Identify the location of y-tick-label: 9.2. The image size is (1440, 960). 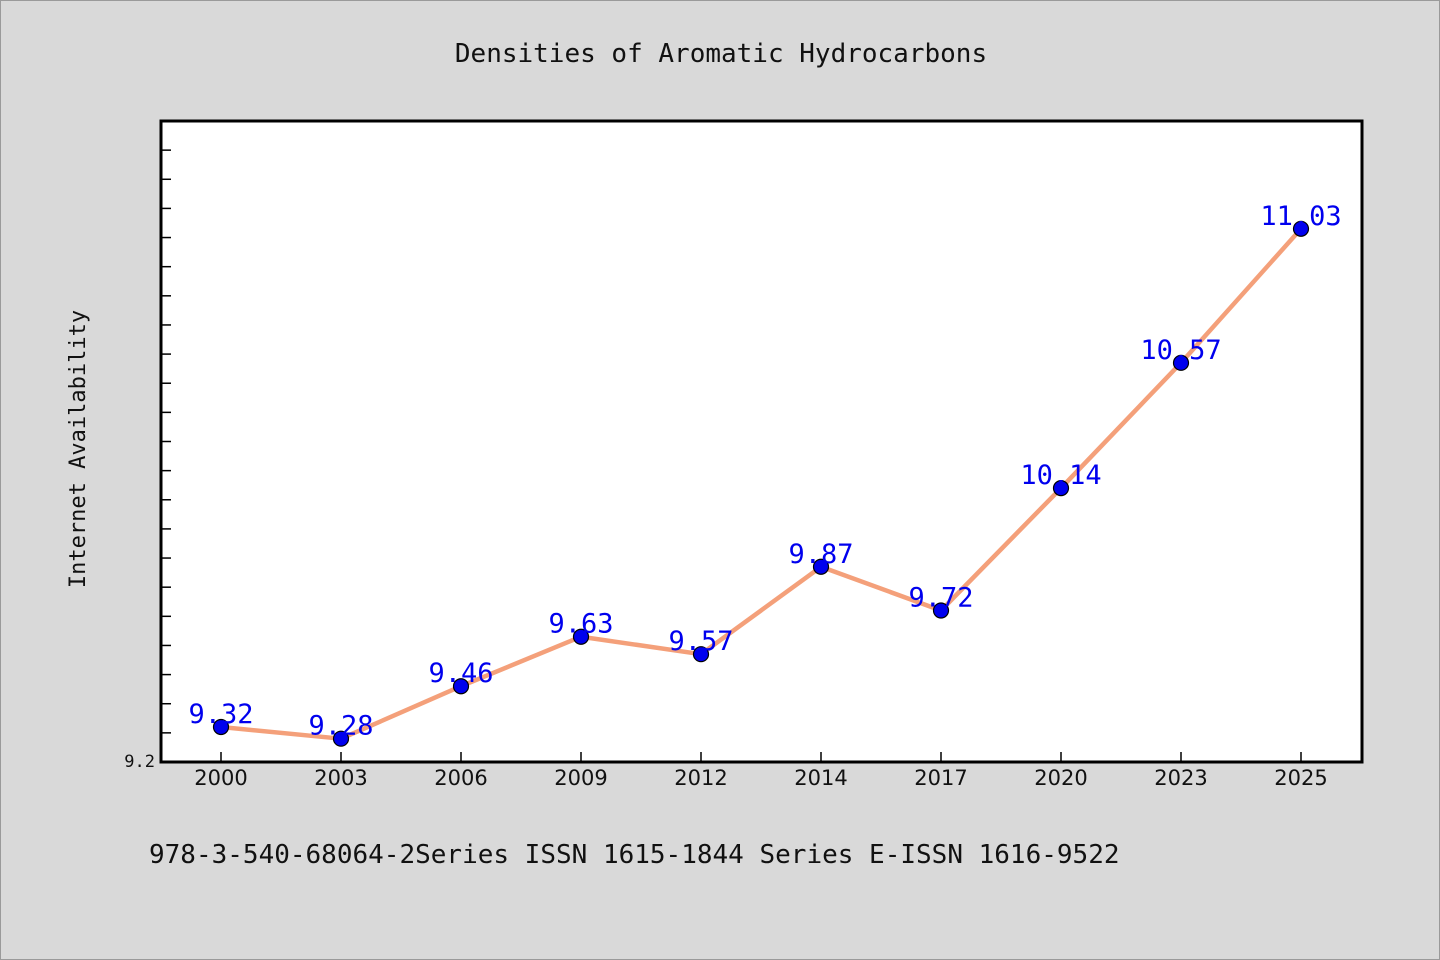
(139, 762).